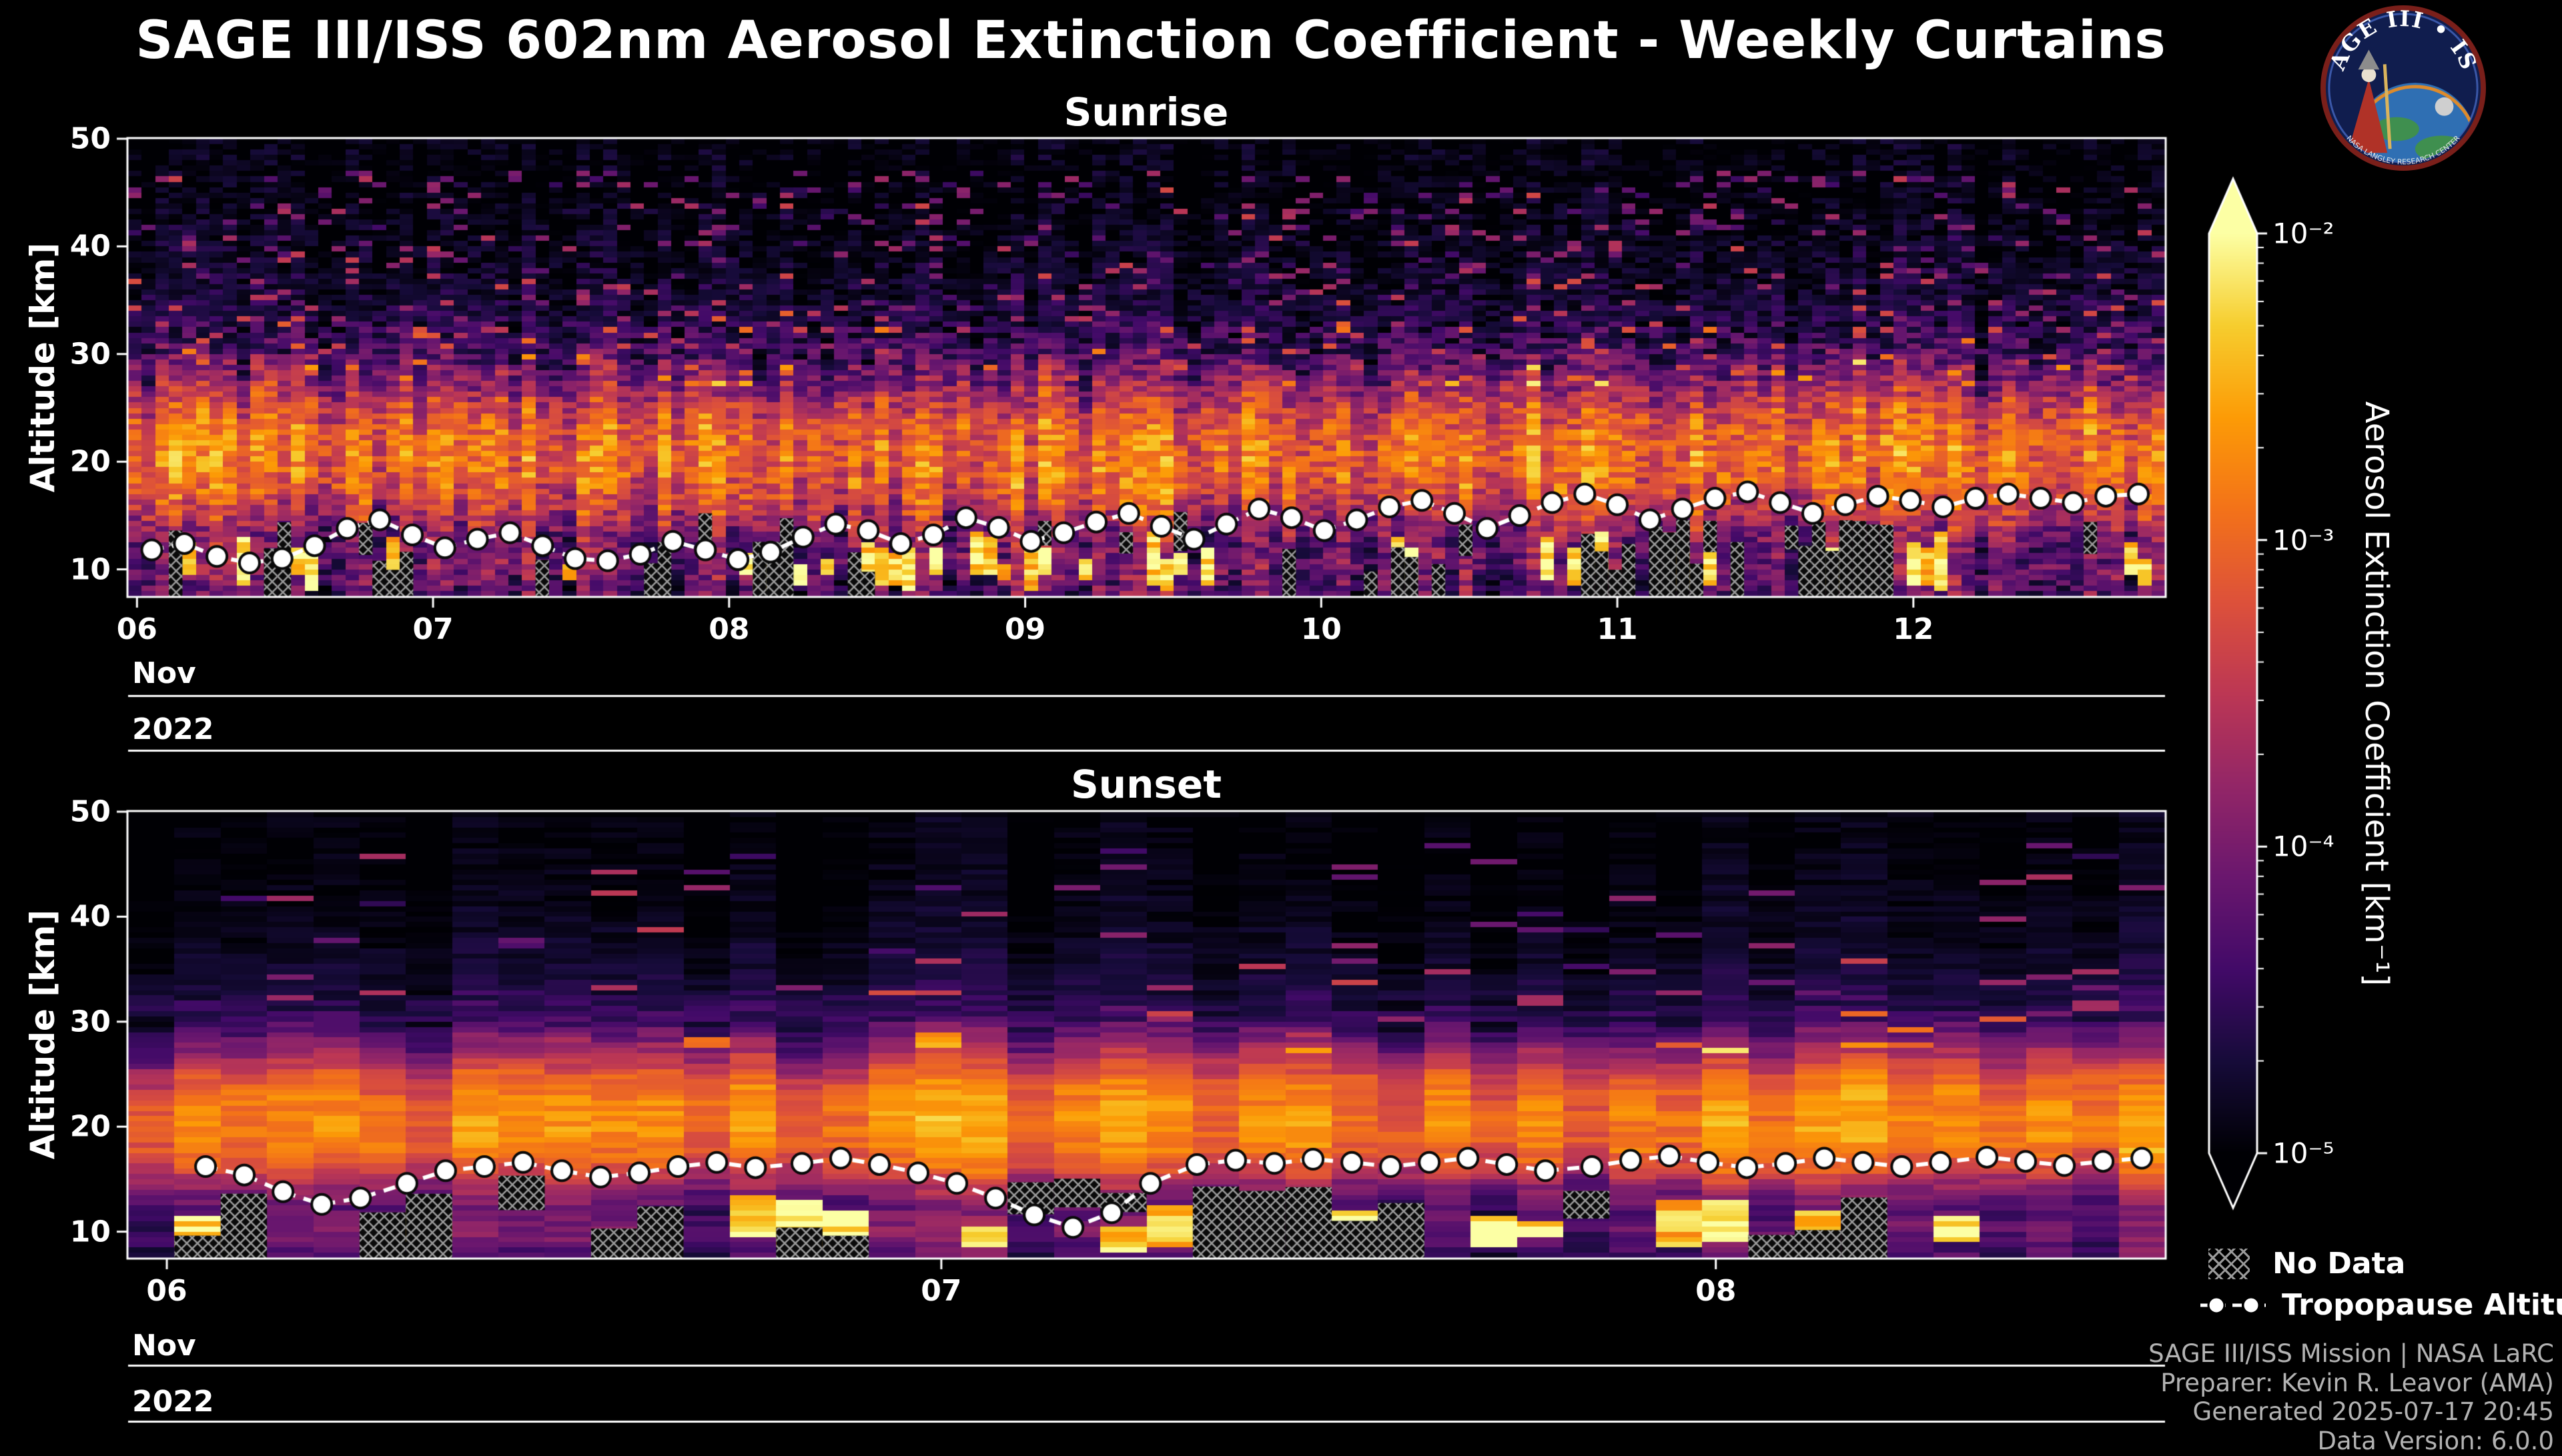 This screenshot has width=2562, height=1456. What do you see at coordinates (2303, 1153) in the screenshot?
I see `colorbar-tick-label: 10⁻⁵` at bounding box center [2303, 1153].